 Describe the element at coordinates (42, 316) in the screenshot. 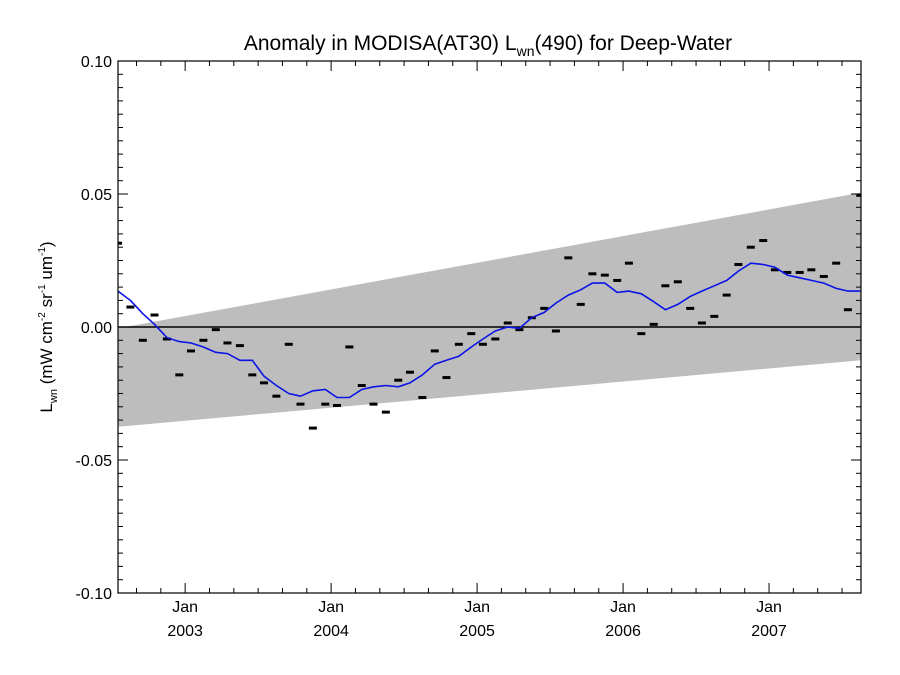

I see `y-axis-label-exp1: -2` at that location.